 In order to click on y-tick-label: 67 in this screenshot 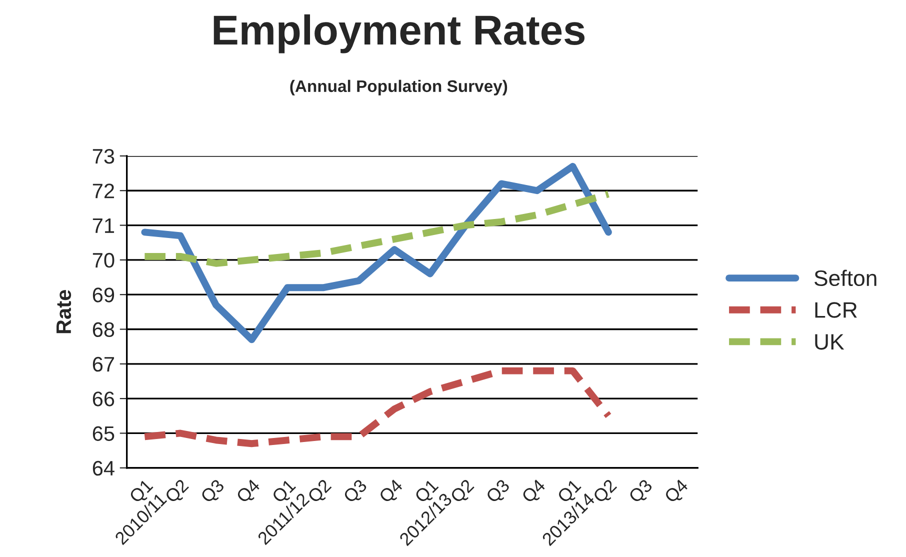, I will do `click(103, 364)`.